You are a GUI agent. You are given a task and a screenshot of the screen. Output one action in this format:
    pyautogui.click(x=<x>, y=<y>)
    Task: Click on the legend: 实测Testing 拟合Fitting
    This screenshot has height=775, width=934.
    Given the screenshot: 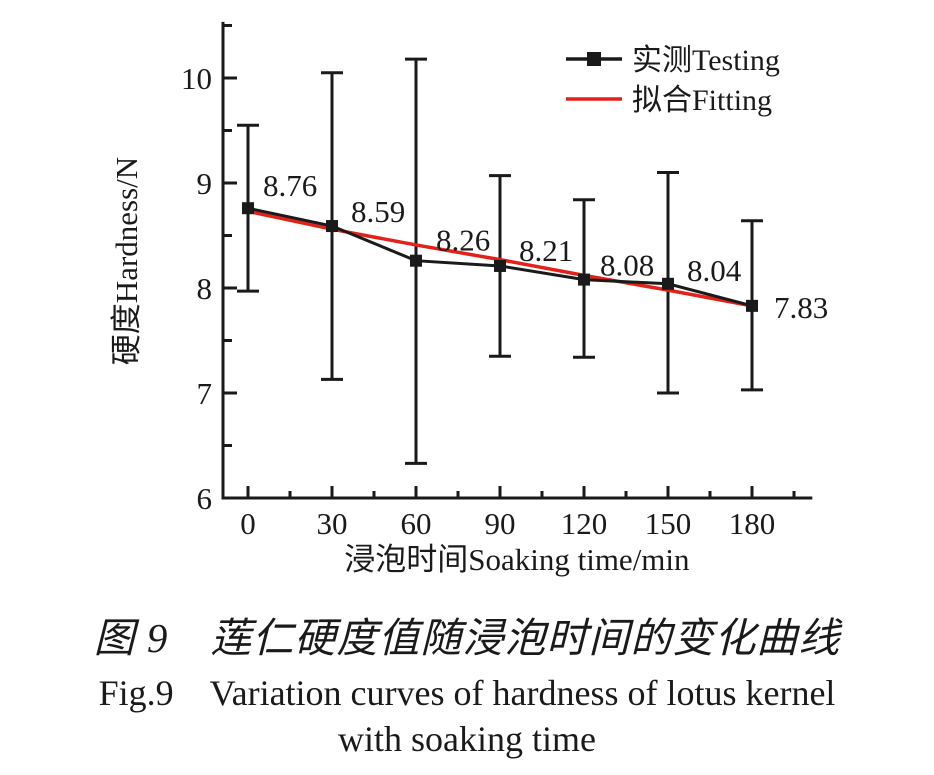 What is the action you would take?
    pyautogui.click(x=673, y=80)
    